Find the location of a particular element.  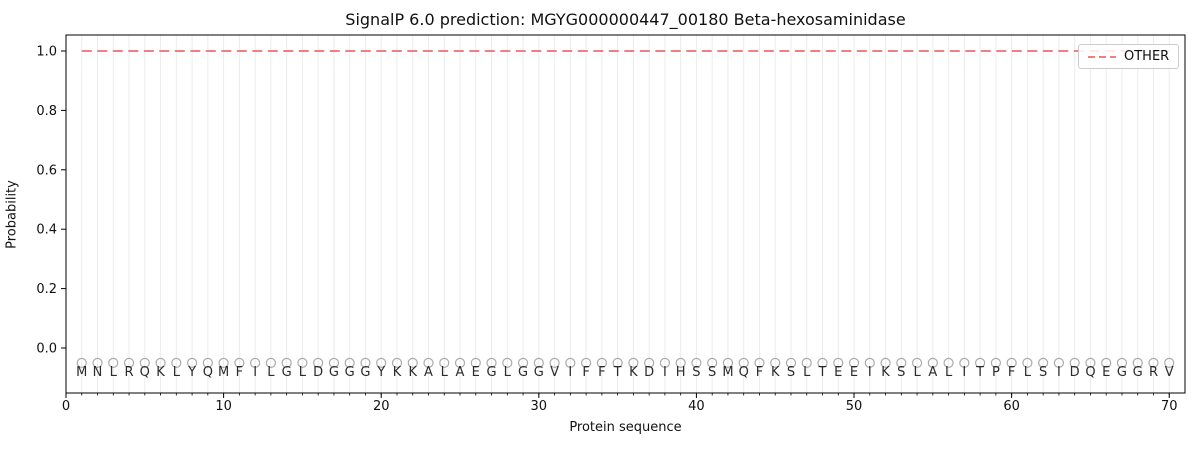

other-line-legend-swatch is located at coordinates (1102, 56).